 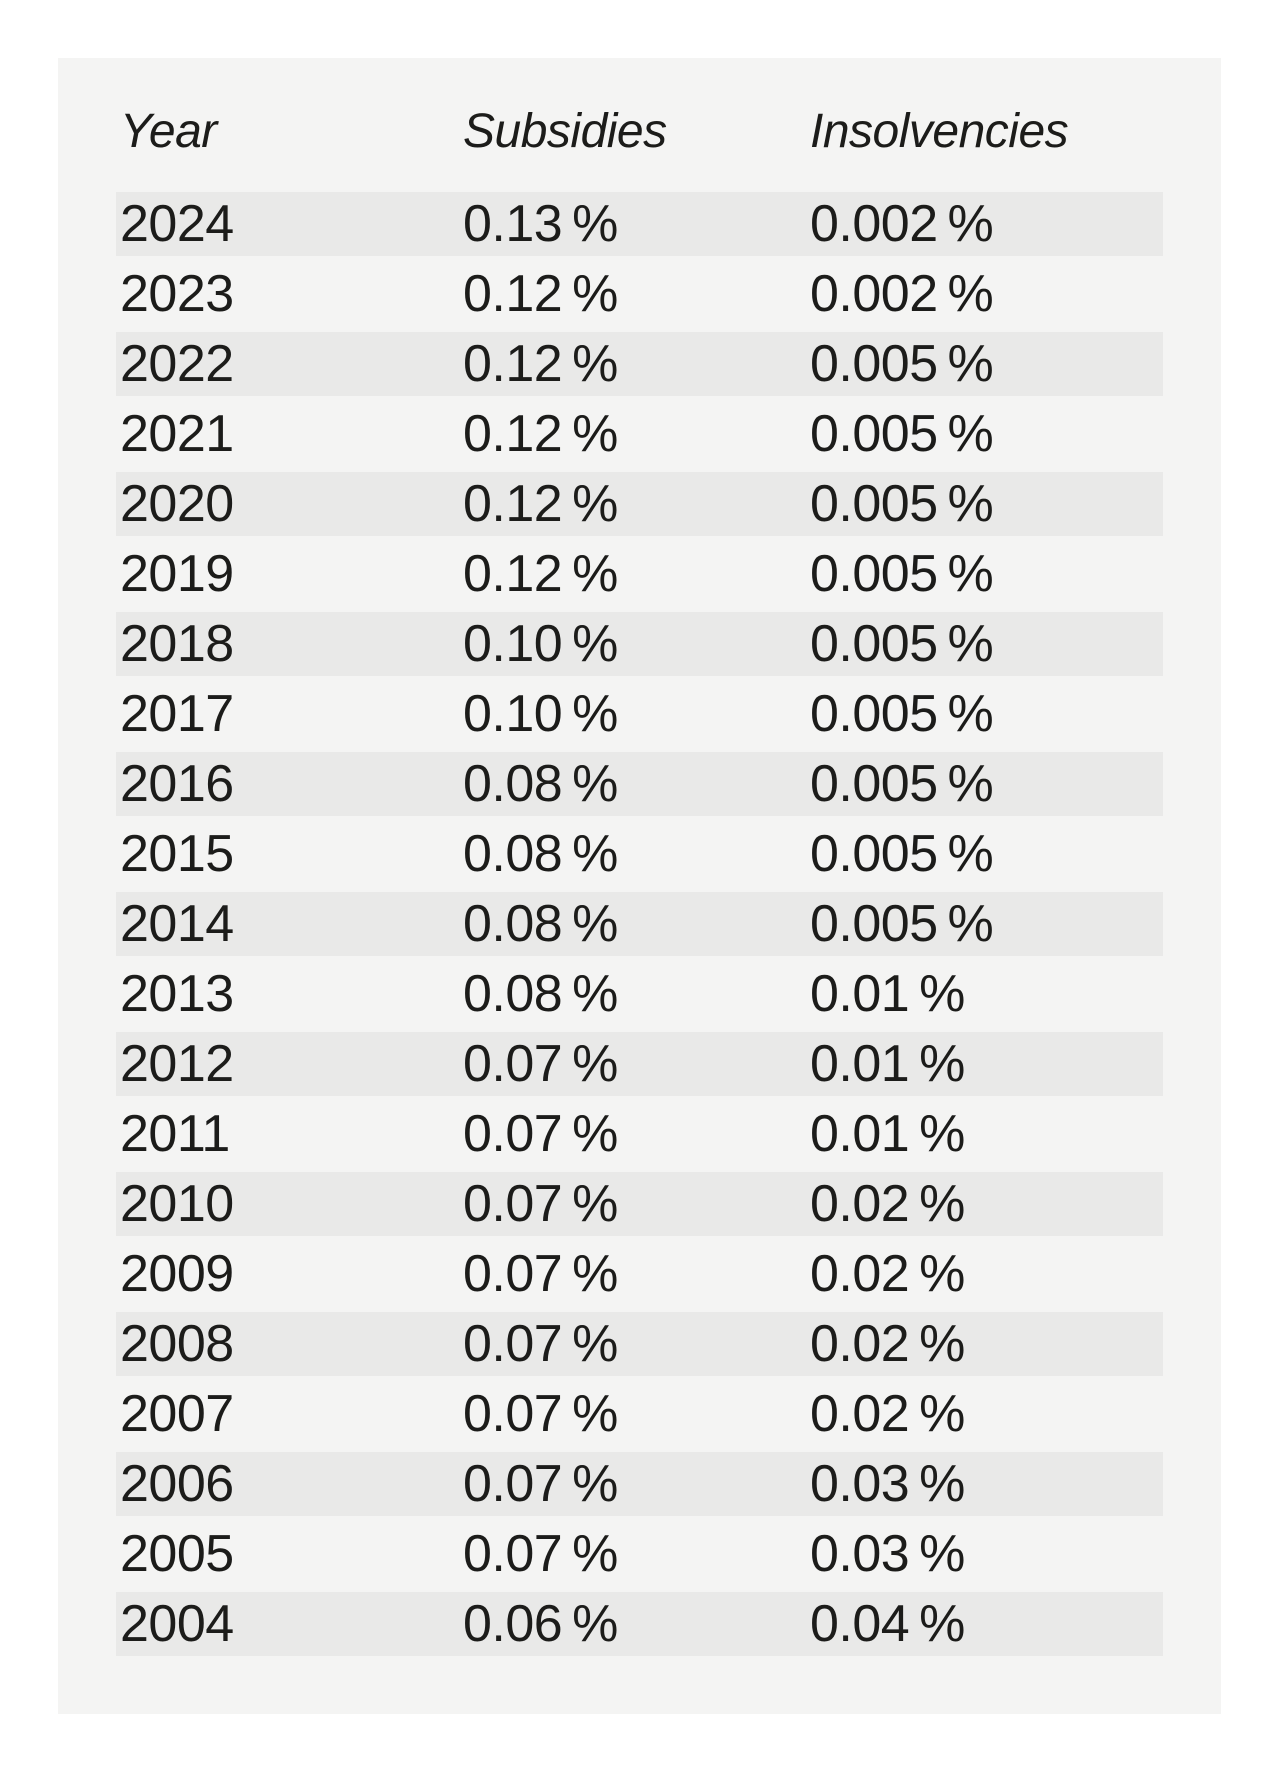 I want to click on table-row: 2024 0.13 % 0.002 %, so click(x=639, y=224).